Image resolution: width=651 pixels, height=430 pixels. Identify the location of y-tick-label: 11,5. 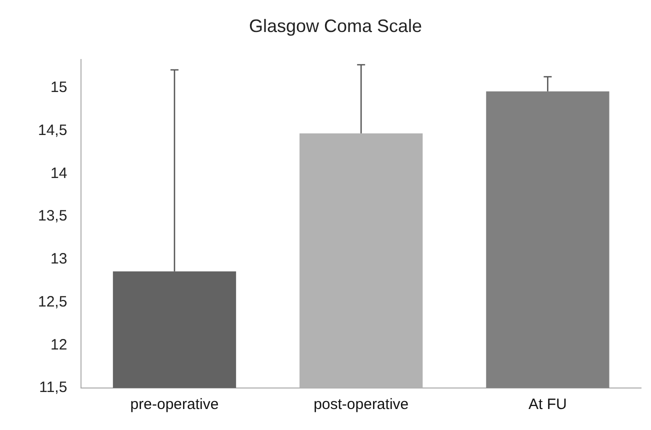
(53, 387).